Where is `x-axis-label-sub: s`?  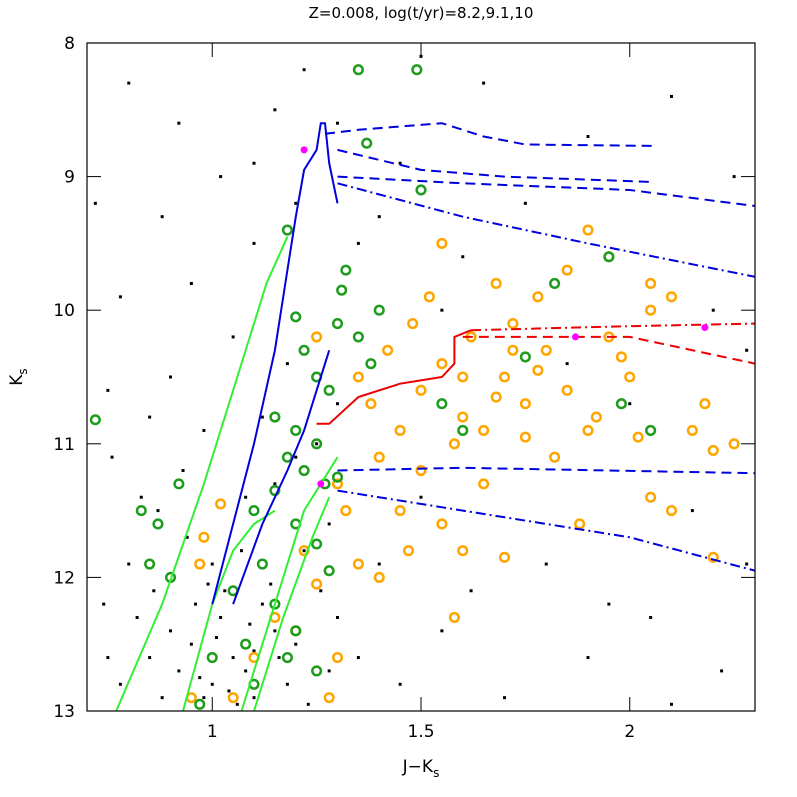
x-axis-label-sub: s is located at coordinates (436, 773).